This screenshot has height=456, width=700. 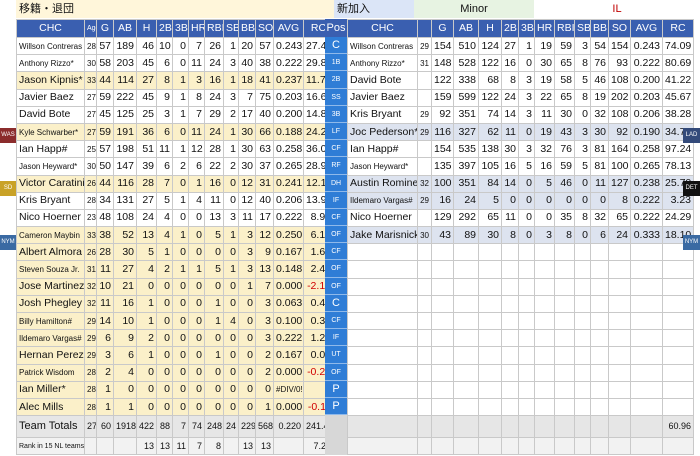 What do you see at coordinates (288, 427) in the screenshot?
I see `totals-cell: 0.220` at bounding box center [288, 427].